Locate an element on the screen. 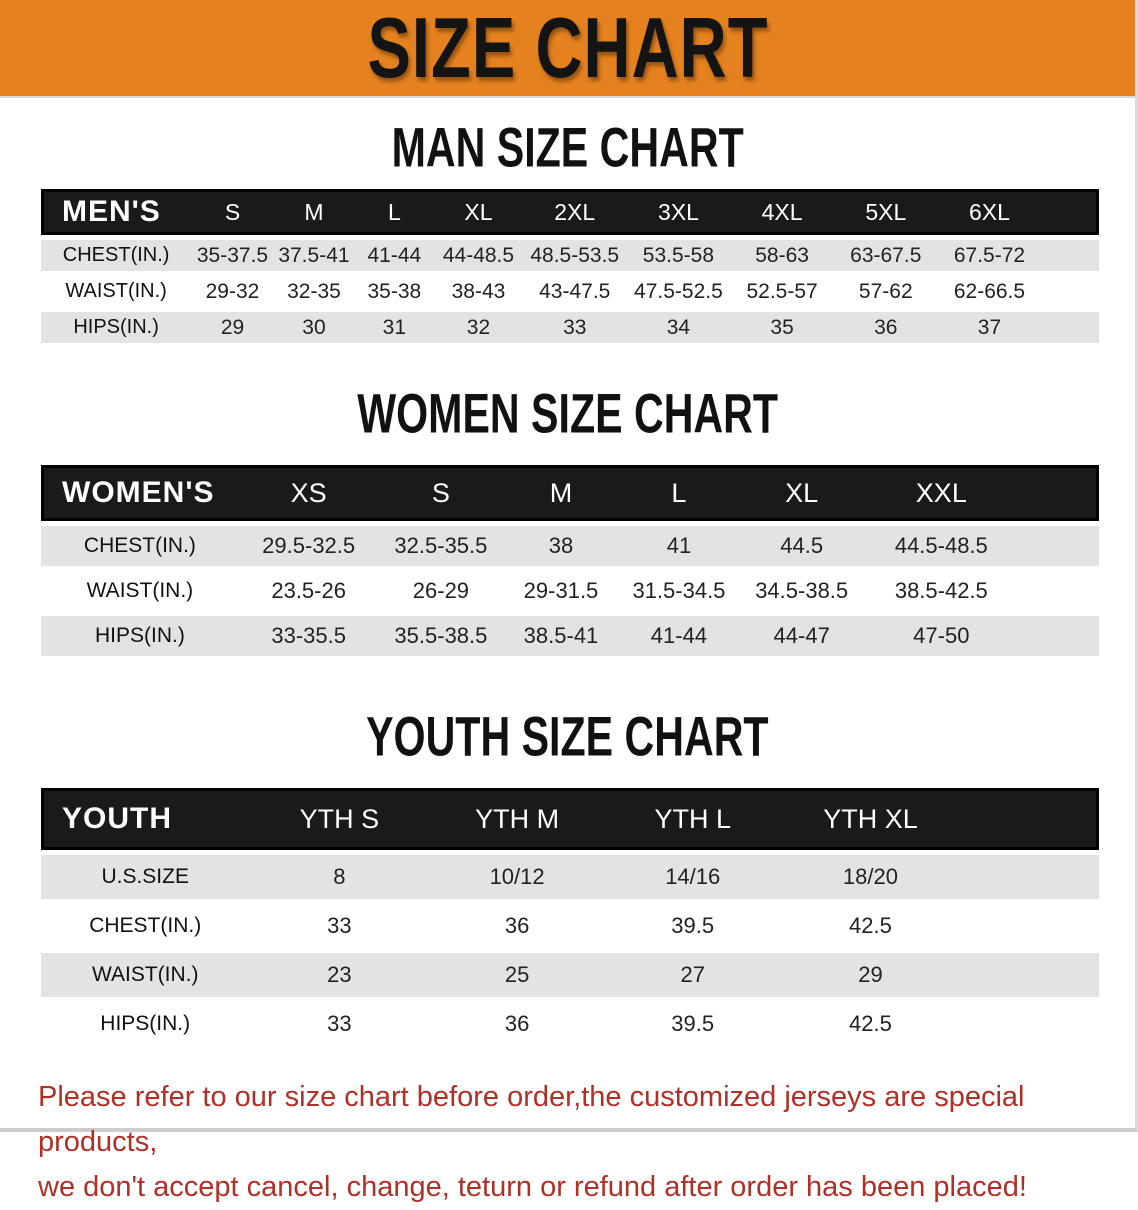 The image size is (1138, 1210). size-value-cell: 38 is located at coordinates (561, 546).